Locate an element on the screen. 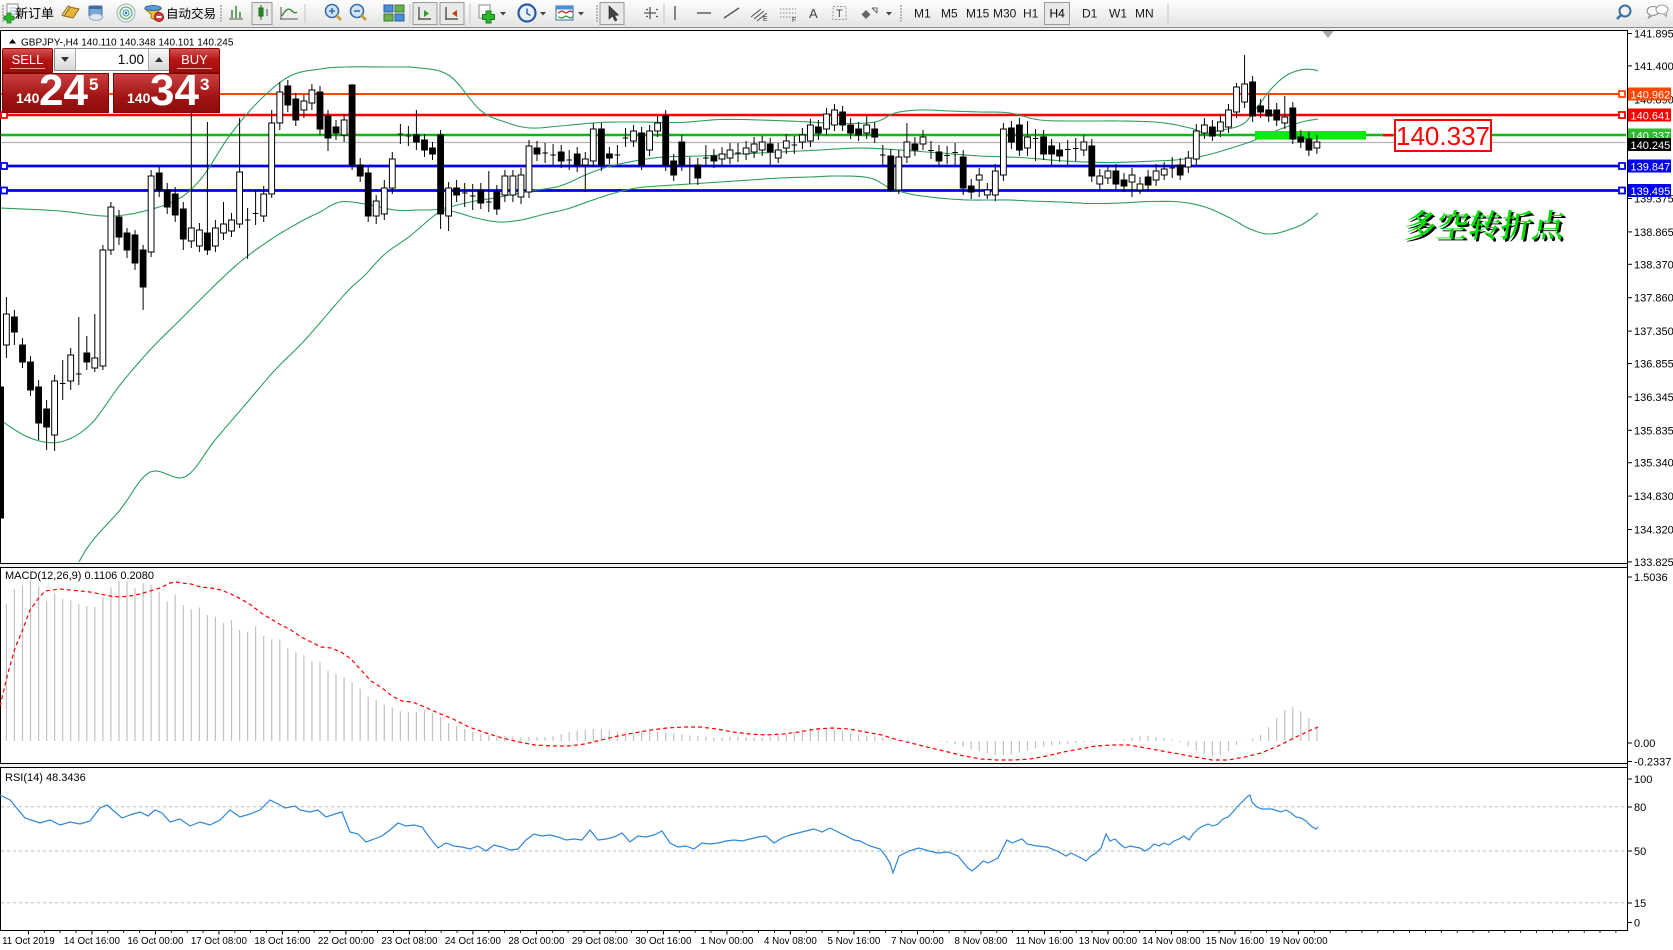 Image resolution: width=1673 pixels, height=950 pixels. svg-text: 5 Nov 16:00 is located at coordinates (853, 941).